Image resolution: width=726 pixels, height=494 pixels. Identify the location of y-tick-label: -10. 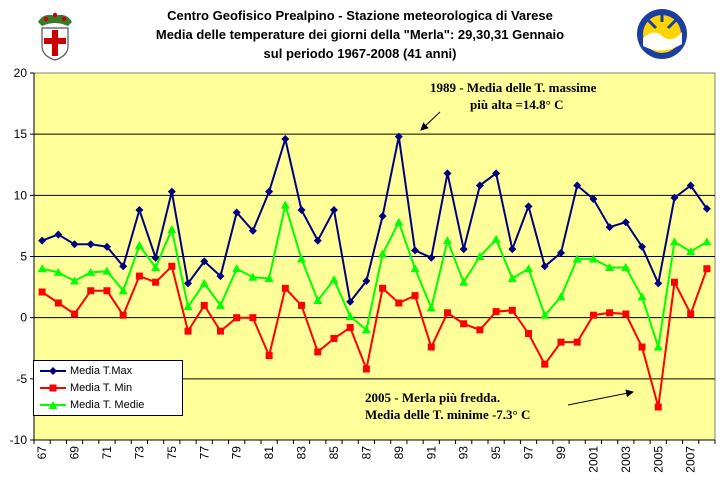
(19, 440).